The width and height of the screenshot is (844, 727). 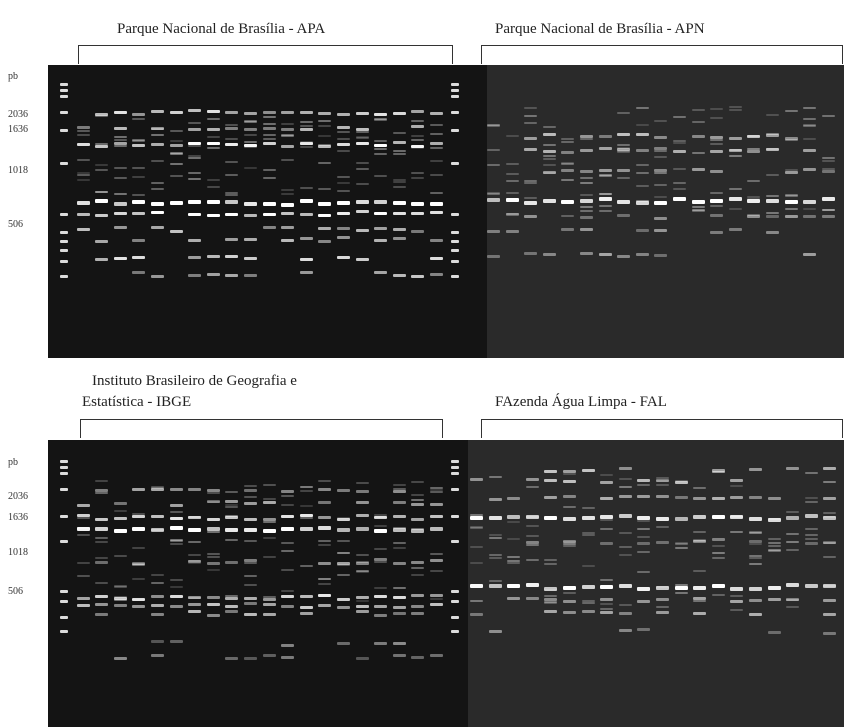 I want to click on ladder-size-1636-top: 1636, so click(x=18, y=129).